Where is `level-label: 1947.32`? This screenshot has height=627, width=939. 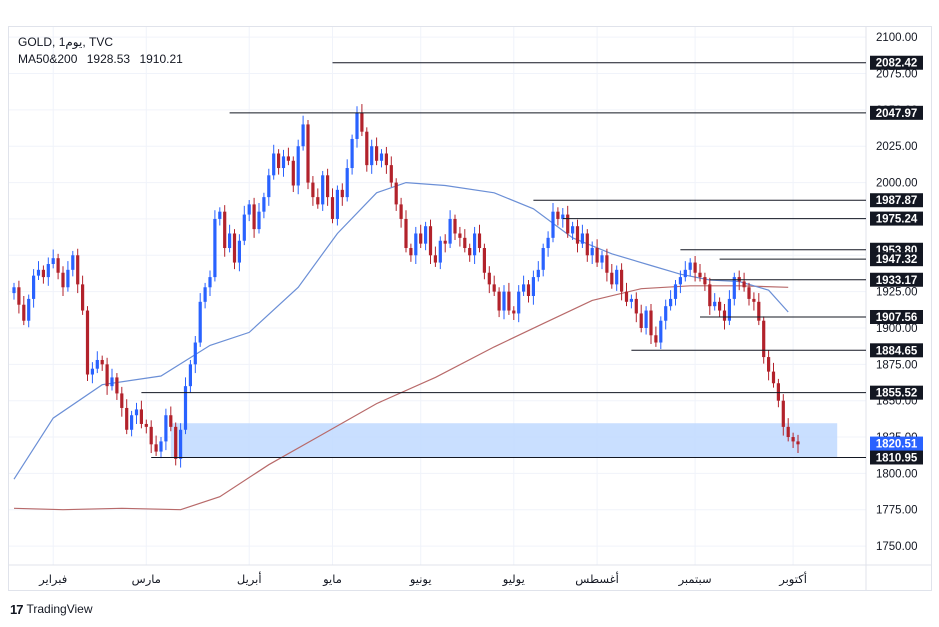
level-label: 1947.32 is located at coordinates (896, 259).